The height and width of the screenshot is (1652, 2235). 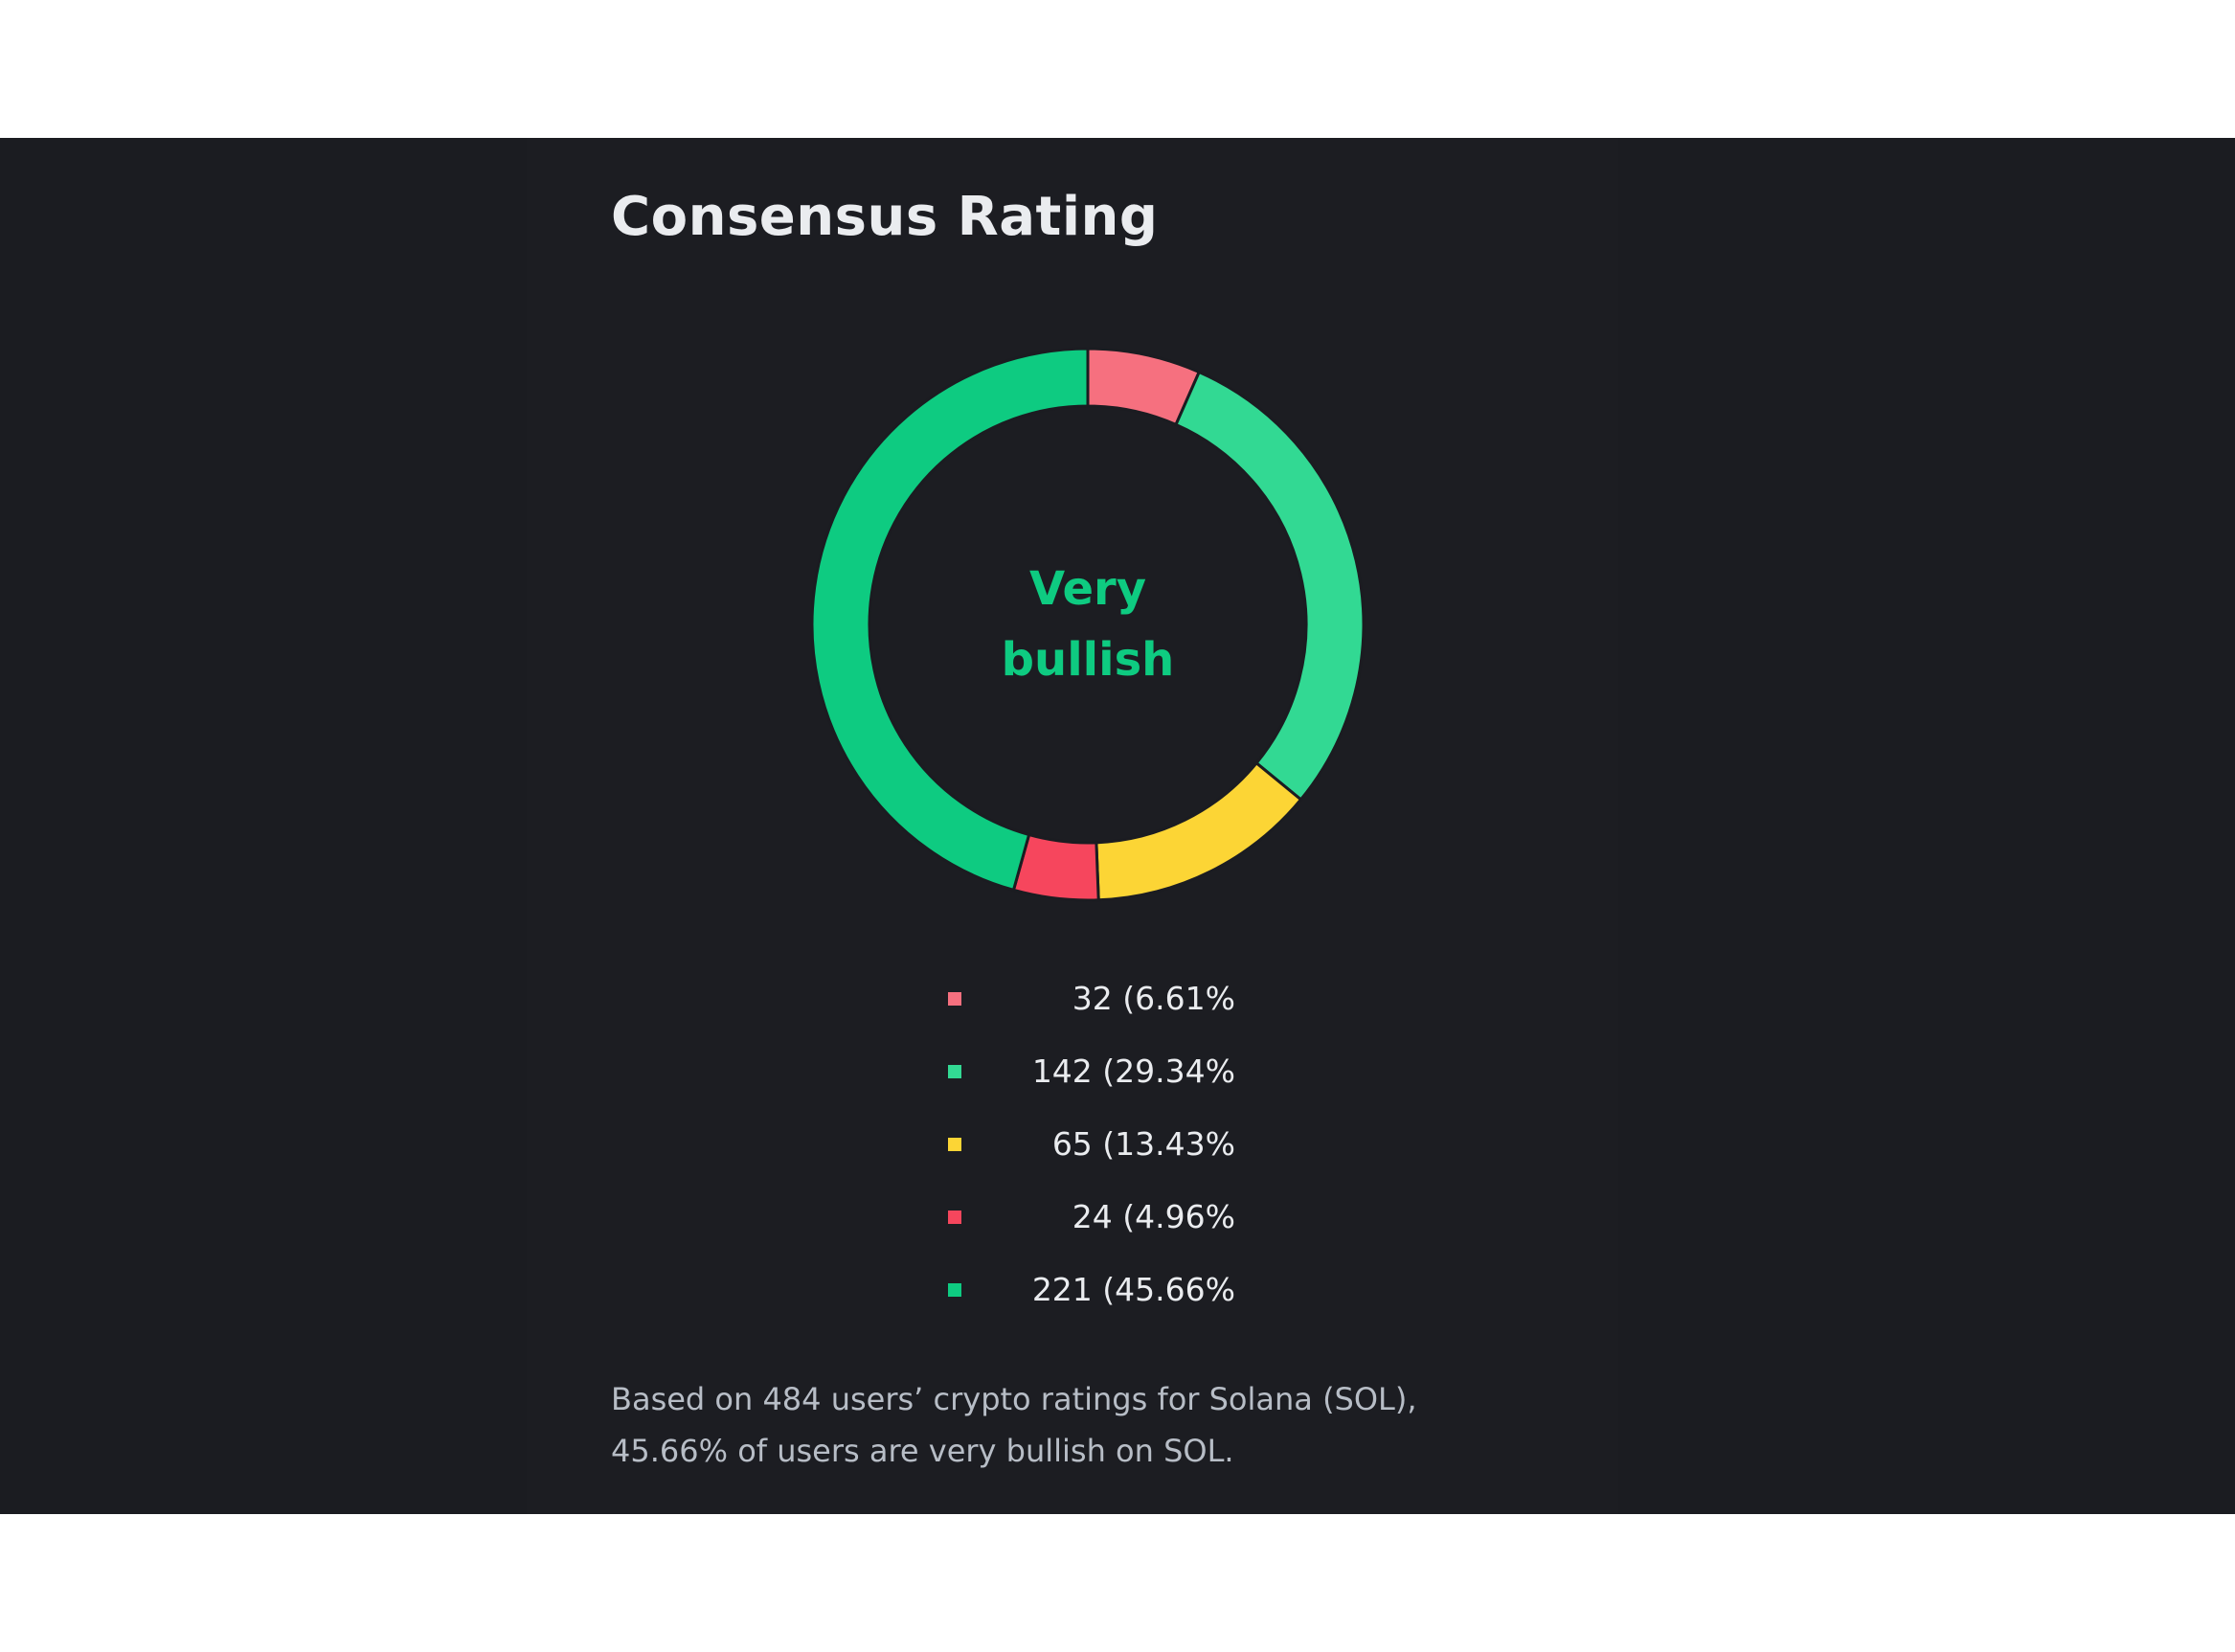 I want to click on legend-item: 142 (29.34%, so click(x=1091, y=1070).